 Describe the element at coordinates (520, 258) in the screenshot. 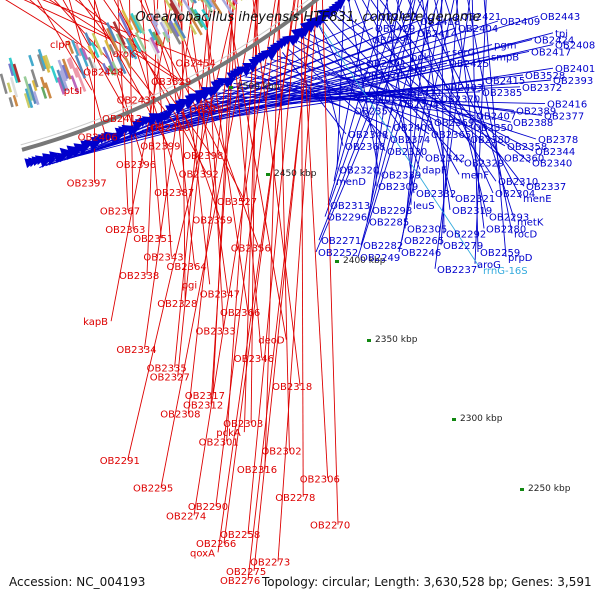

I see `forward-gene-label: prpD` at that location.